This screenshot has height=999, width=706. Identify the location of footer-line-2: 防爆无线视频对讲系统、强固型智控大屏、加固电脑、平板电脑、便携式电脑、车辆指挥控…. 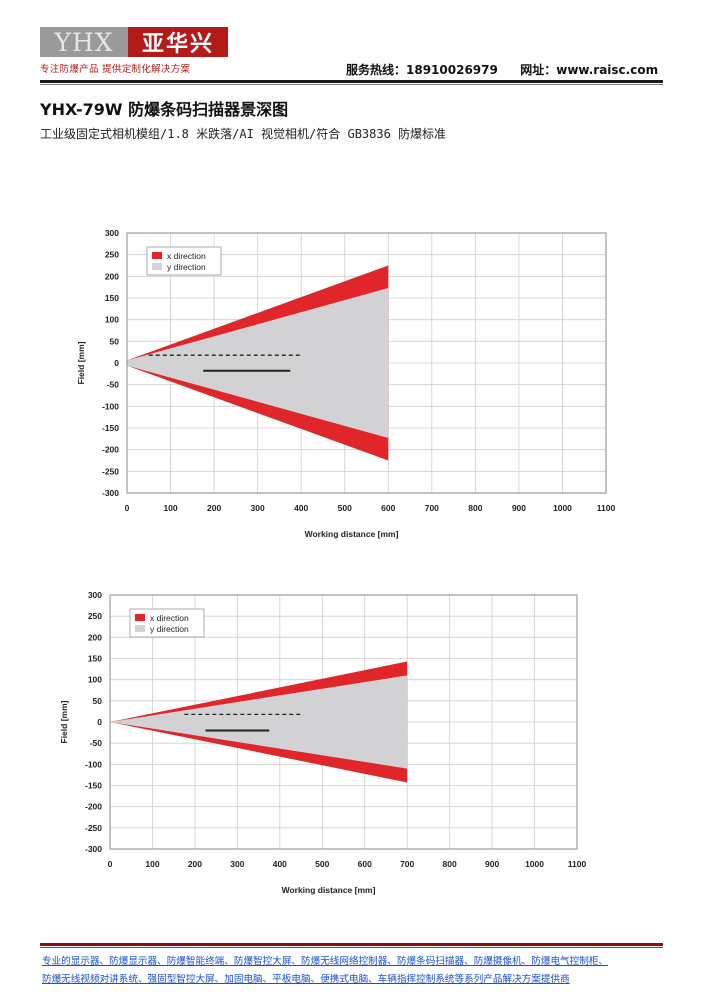
(306, 979).